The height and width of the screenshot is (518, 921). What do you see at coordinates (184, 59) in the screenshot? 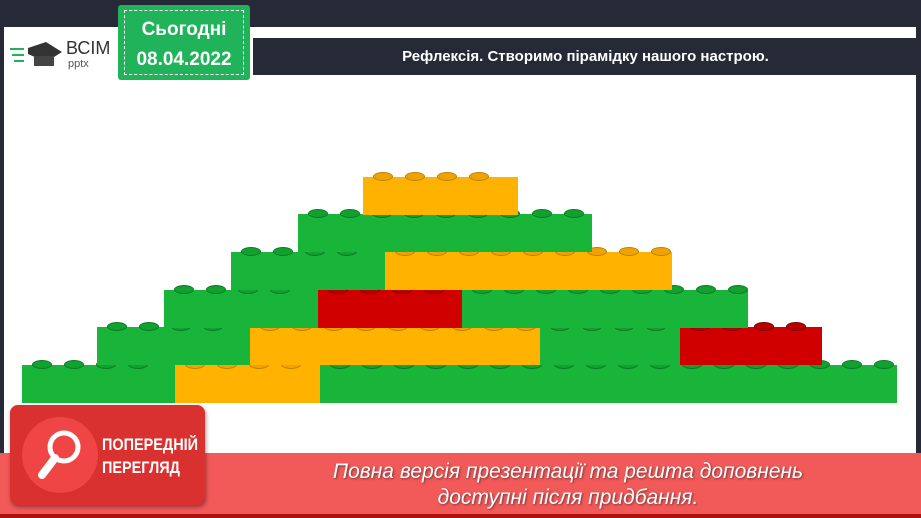
I see `date: 08.04.2022` at bounding box center [184, 59].